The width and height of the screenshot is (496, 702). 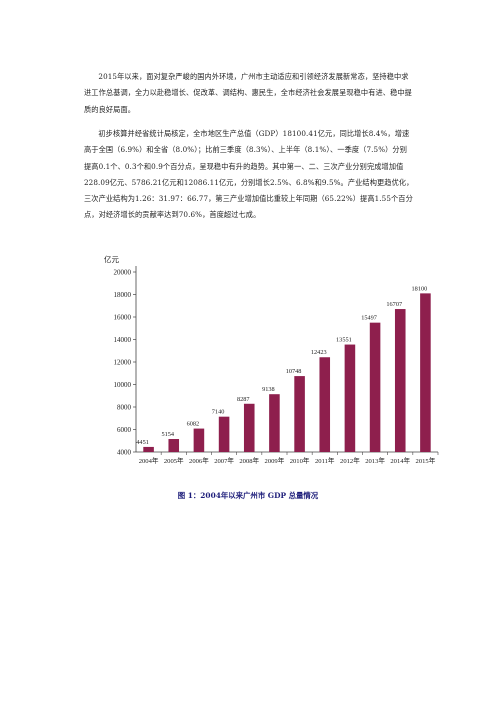 I want to click on data-label: 12423, so click(x=319, y=352).